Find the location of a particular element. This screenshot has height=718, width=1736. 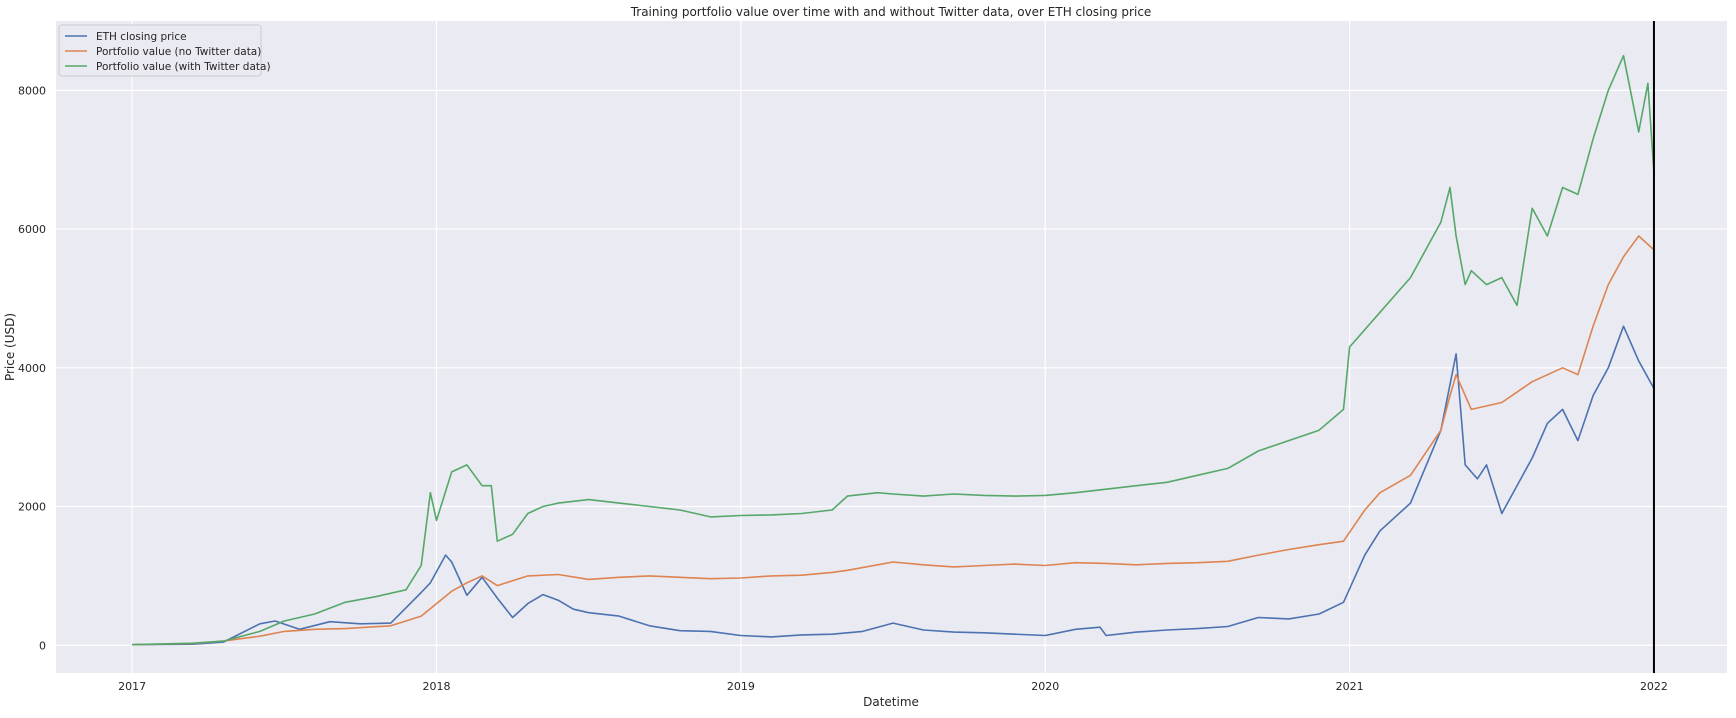

x-tick-label: 2019 is located at coordinates (741, 686).